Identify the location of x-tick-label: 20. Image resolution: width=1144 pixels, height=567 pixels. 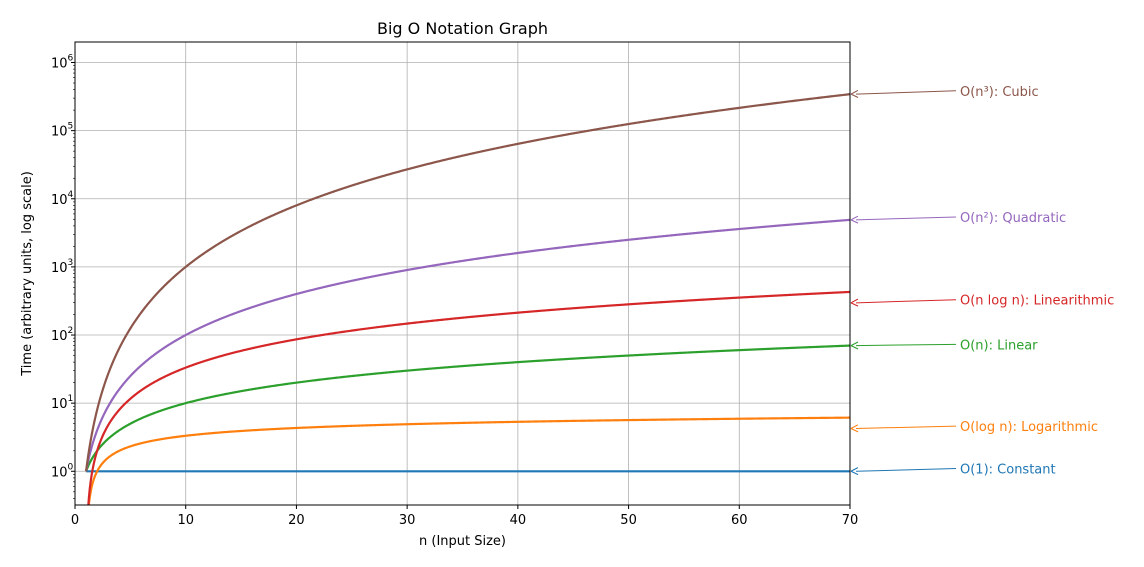
(296, 520).